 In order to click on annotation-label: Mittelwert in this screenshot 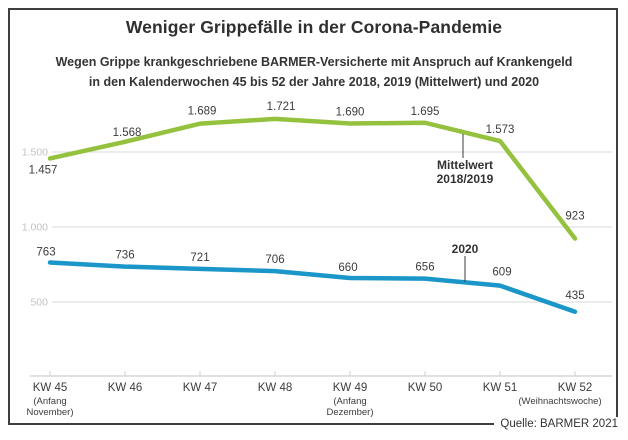, I will do `click(465, 165)`.